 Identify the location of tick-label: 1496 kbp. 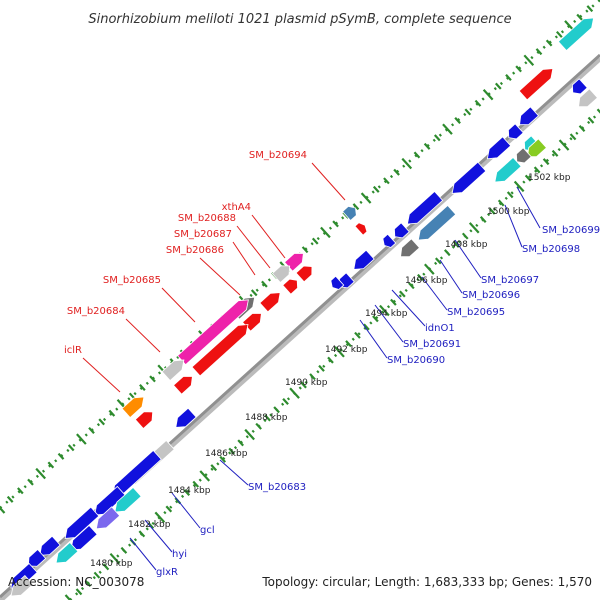
(426, 281).